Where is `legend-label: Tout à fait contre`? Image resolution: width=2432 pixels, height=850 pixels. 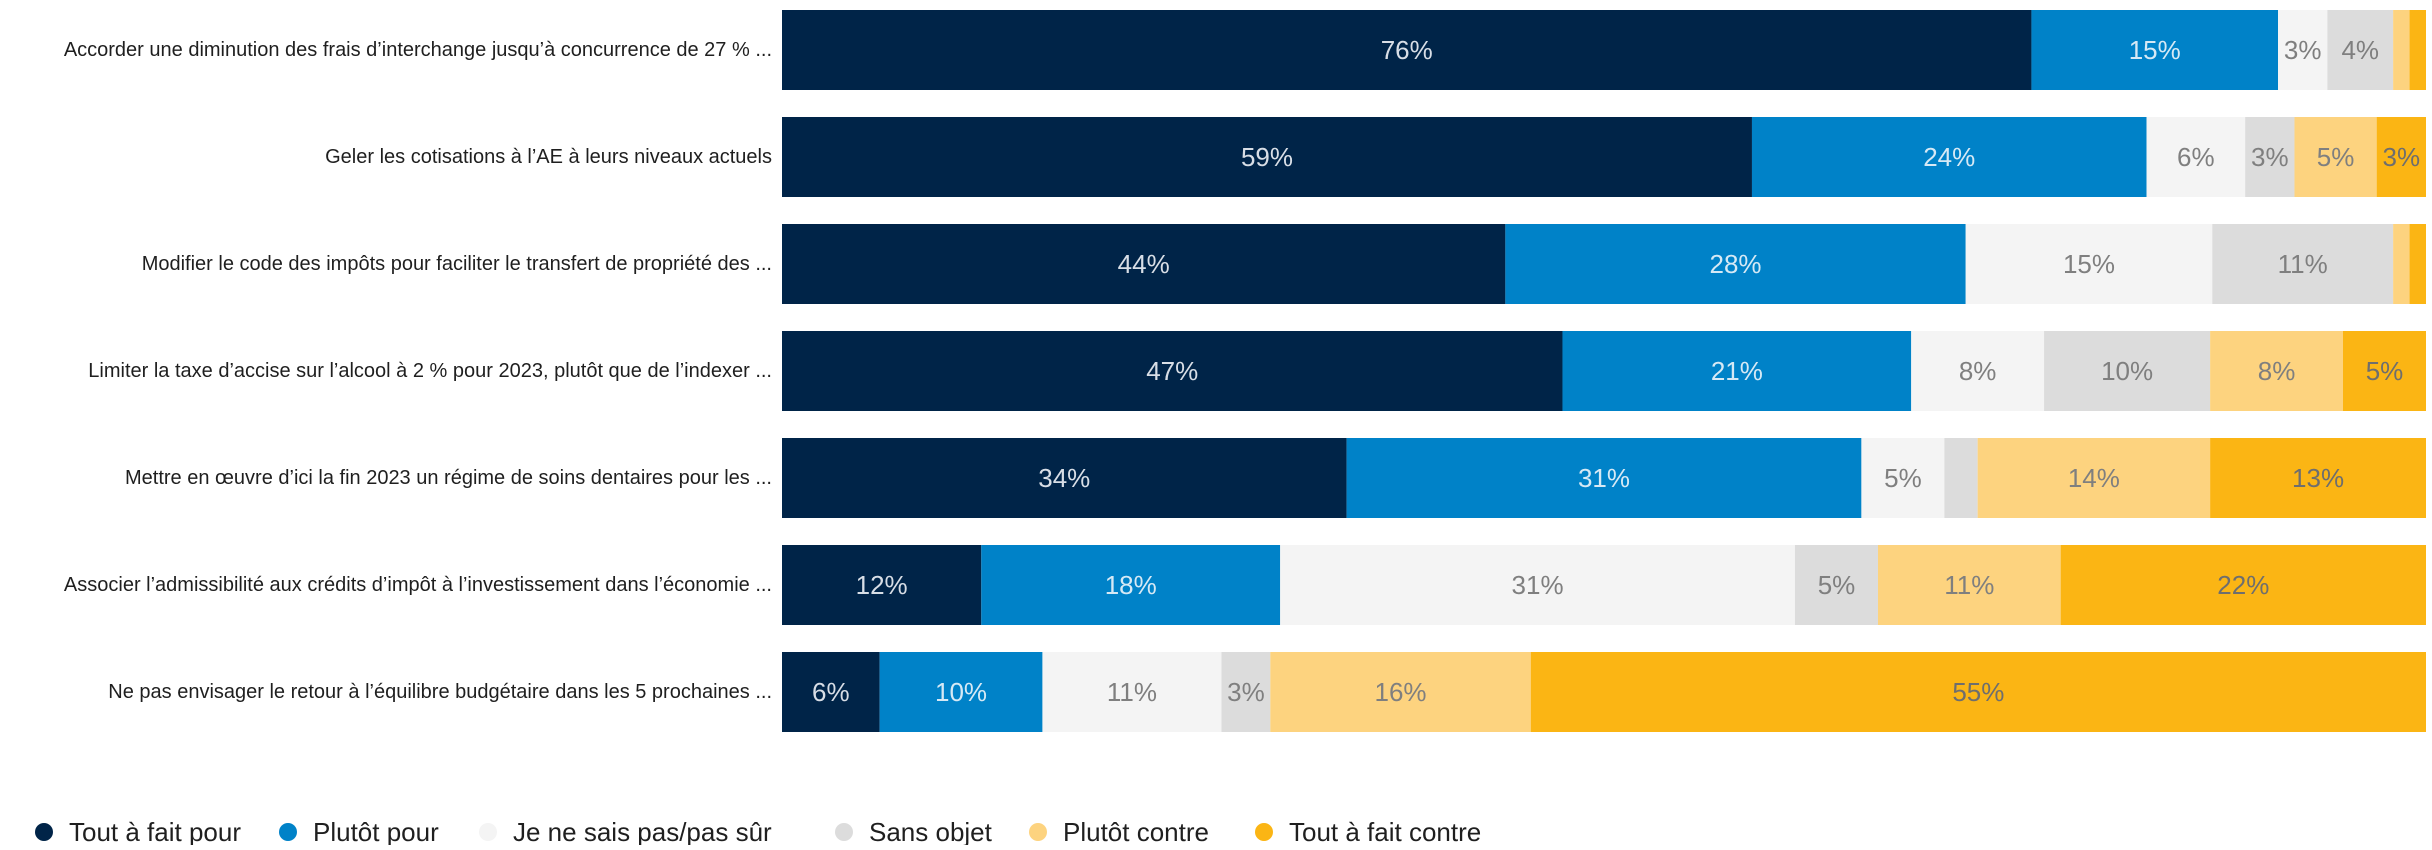
legend-label: Tout à fait contre is located at coordinates (1385, 831).